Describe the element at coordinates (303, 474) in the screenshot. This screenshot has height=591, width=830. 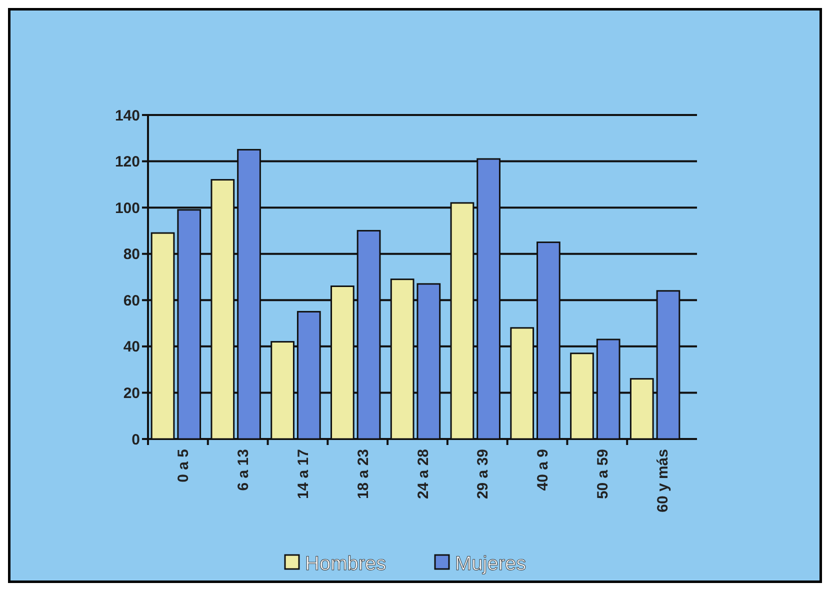
I see `x-tick-label: 14 a 17` at that location.